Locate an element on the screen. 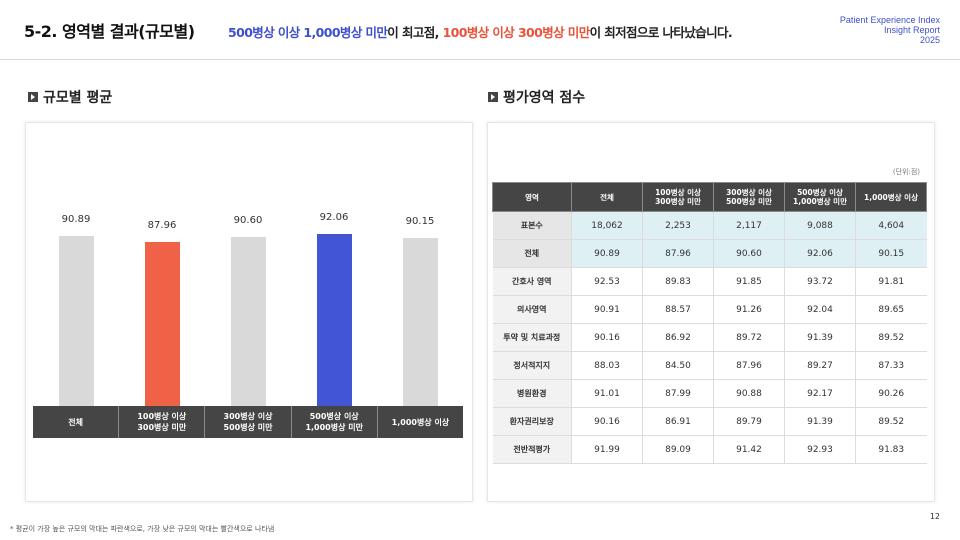  table-row: 의사영역 90.91 88.57 91.26 92.04 89.65 is located at coordinates (709, 309).